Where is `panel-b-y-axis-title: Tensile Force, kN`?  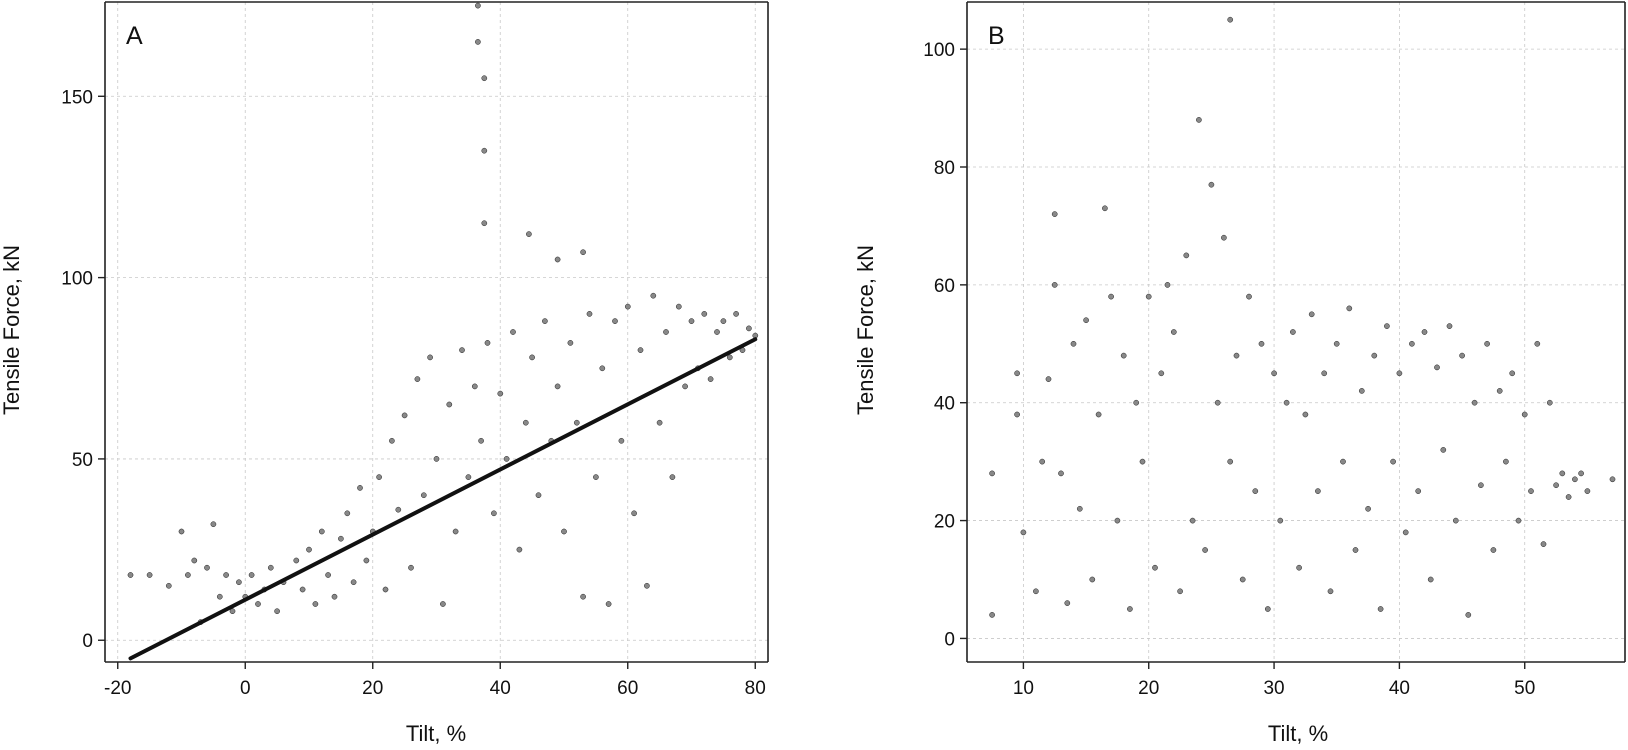
panel-b-y-axis-title: Tensile Force, kN is located at coordinates (865, 330).